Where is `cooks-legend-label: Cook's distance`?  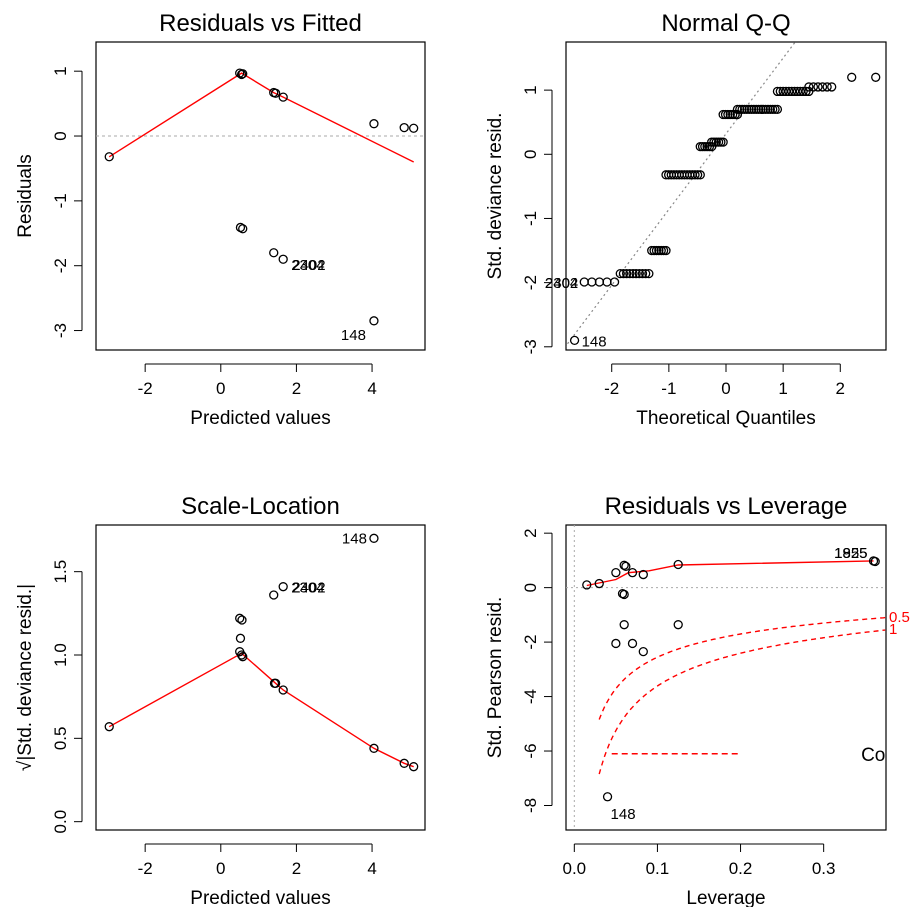
cooks-legend-label: Cook's distance is located at coordinates (887, 755).